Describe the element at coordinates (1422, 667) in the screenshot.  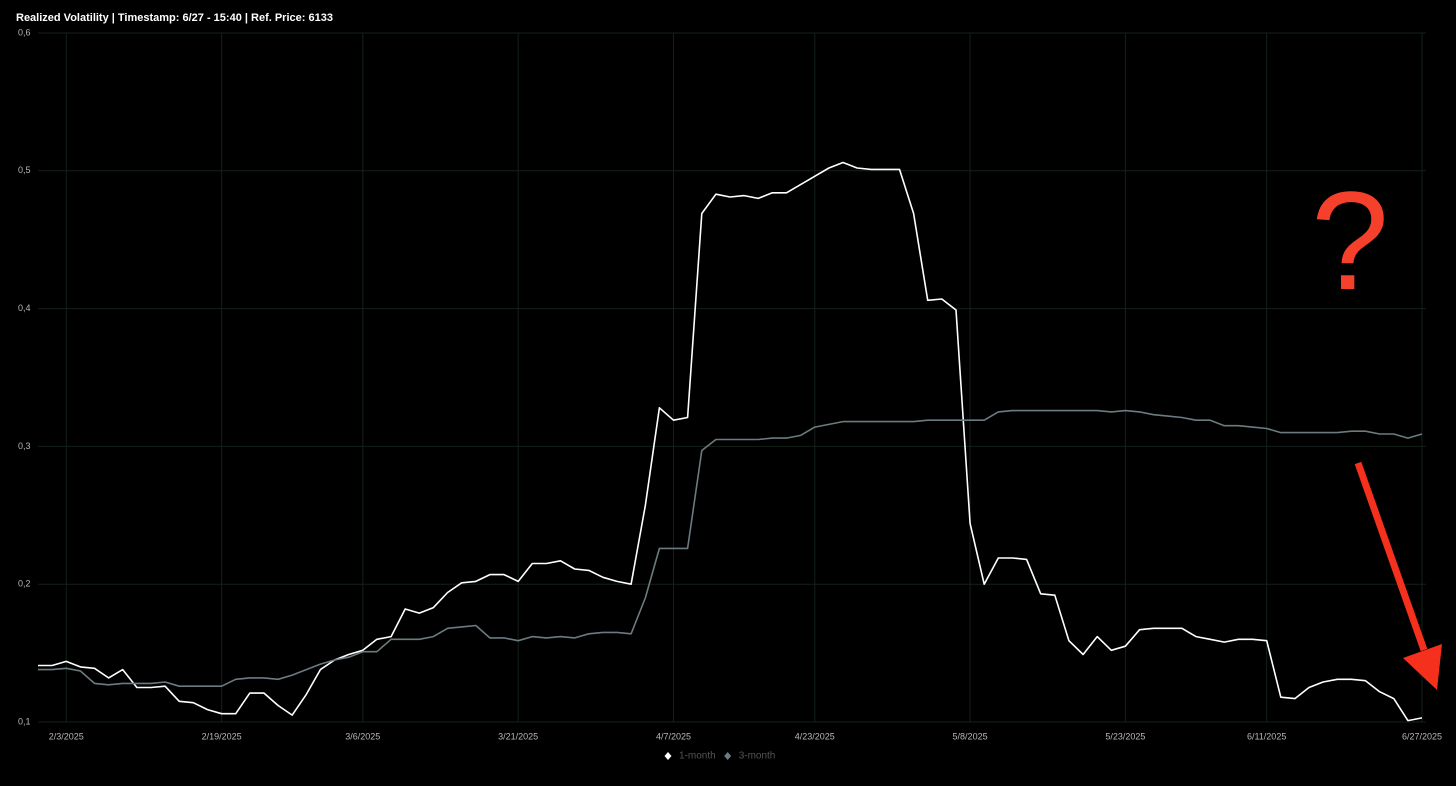
I see `arrow-head` at that location.